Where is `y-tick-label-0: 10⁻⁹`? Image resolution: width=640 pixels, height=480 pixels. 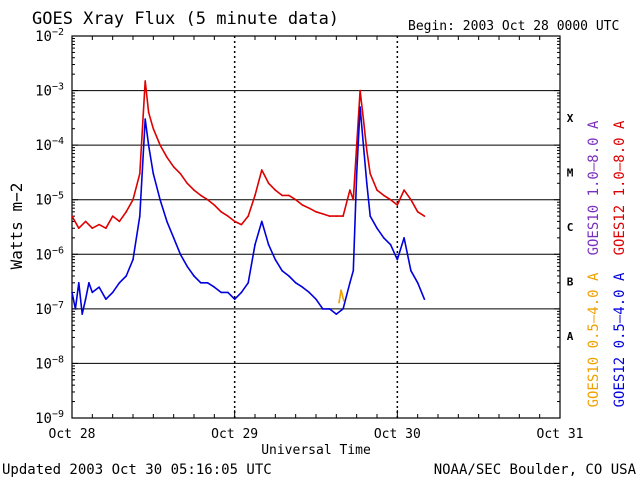
y-tick-label-0: 10⁻⁹ is located at coordinates (49, 418).